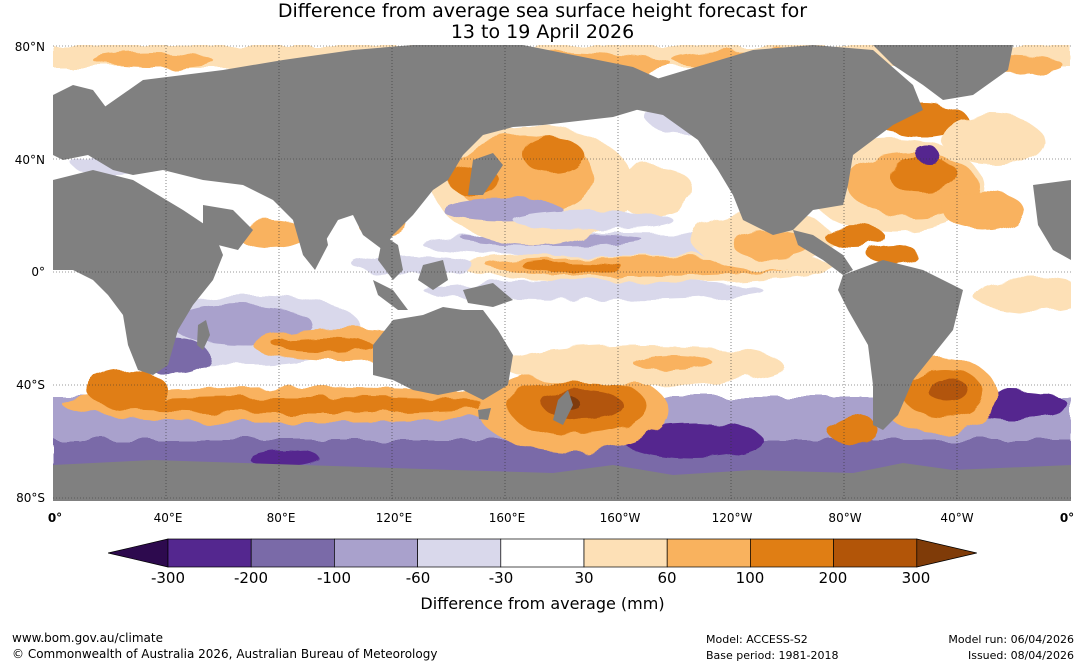 The height and width of the screenshot is (667, 1085). Describe the element at coordinates (1067, 518) in the screenshot. I see `lon-label-0-right: 0°` at that location.